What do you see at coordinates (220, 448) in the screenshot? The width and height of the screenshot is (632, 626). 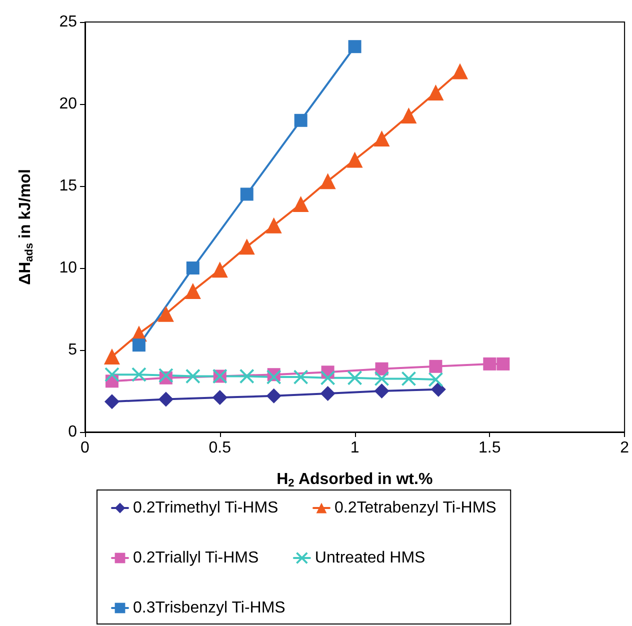 I see `x-tick-label: 0.5` at bounding box center [220, 448].